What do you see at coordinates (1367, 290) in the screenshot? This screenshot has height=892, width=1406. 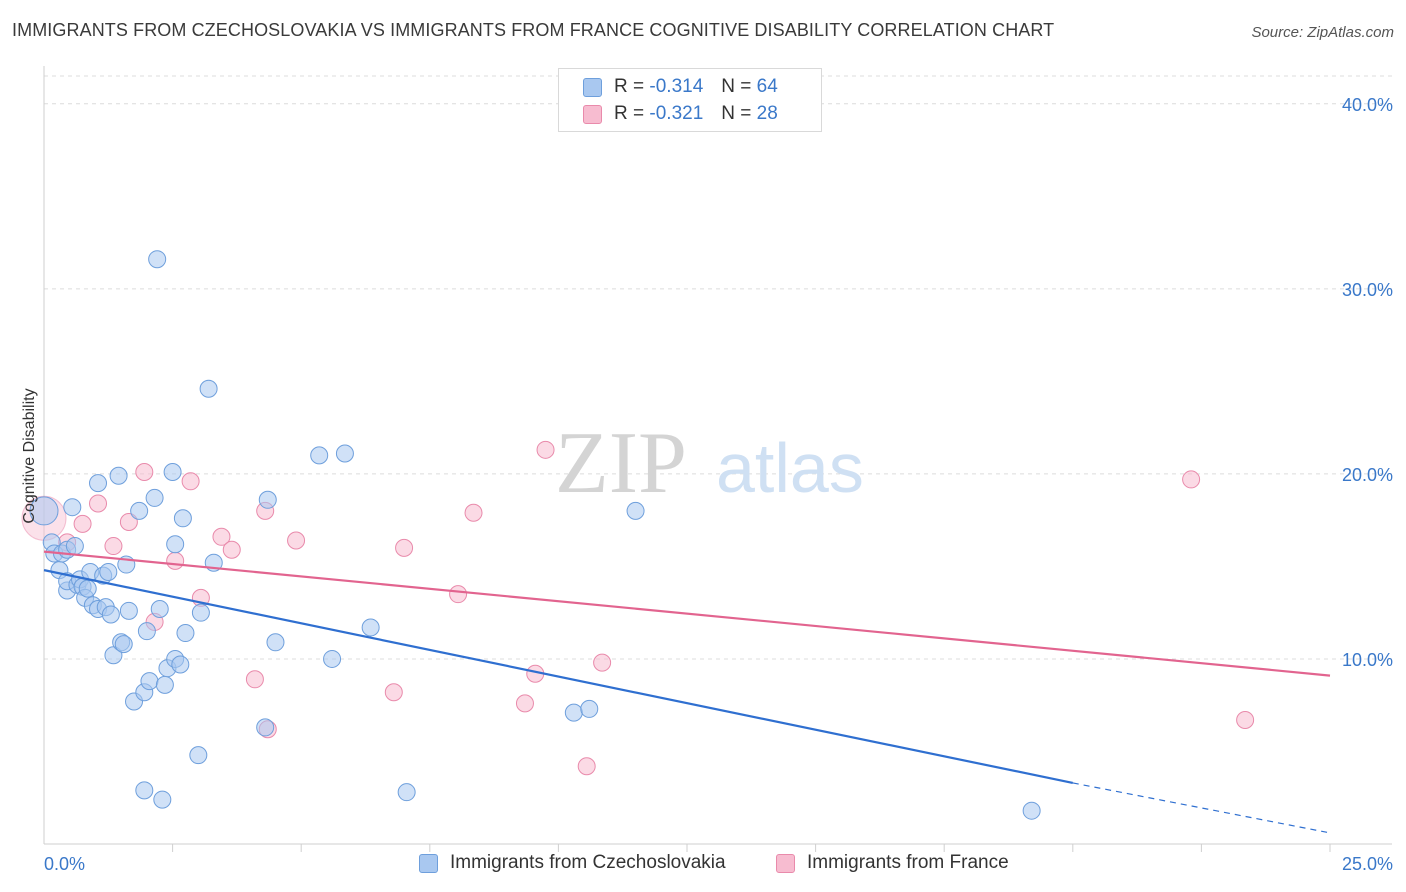 I see `y-tick-label: 30.0%` at bounding box center [1367, 290].